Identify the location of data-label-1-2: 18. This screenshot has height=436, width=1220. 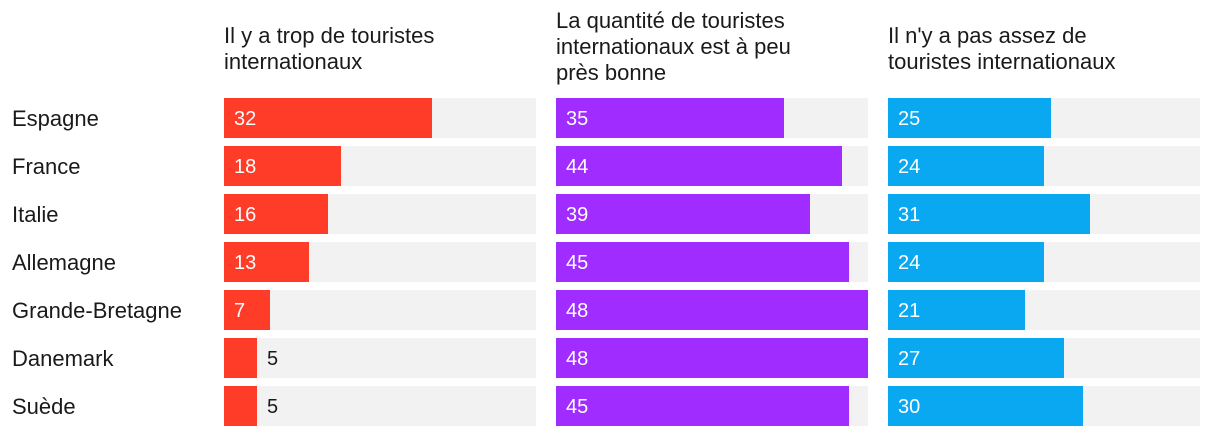
(245, 167).